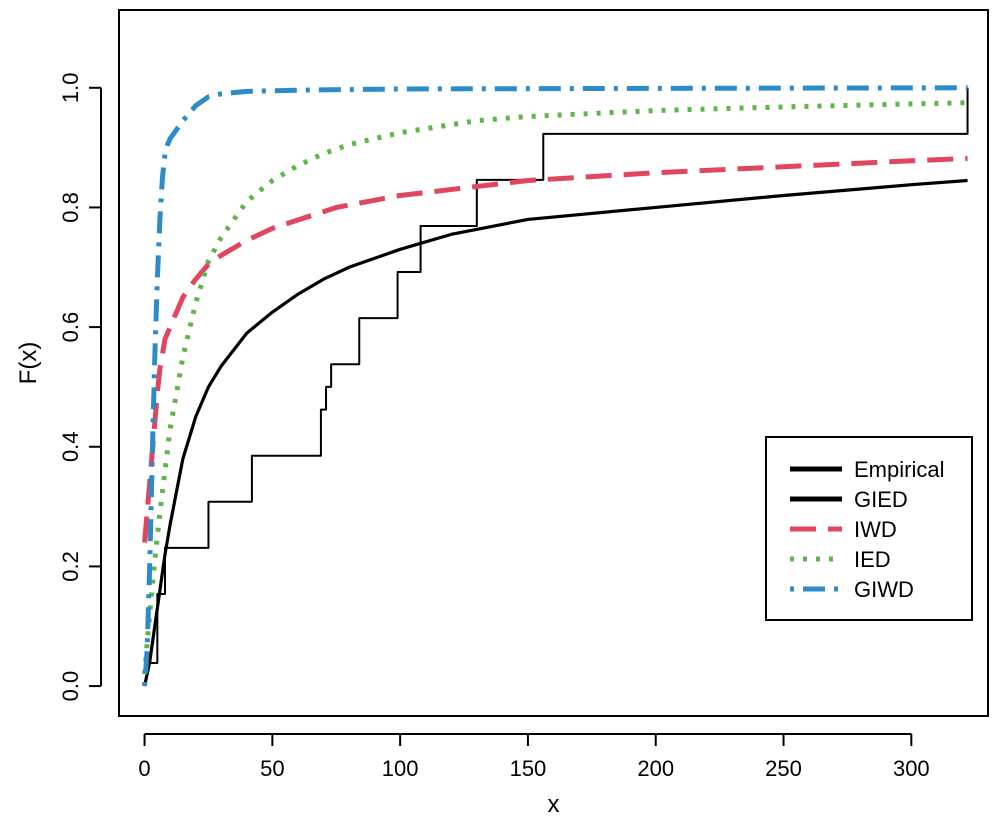 The height and width of the screenshot is (820, 998). I want to click on y-tick-label: 0.8, so click(70, 207).